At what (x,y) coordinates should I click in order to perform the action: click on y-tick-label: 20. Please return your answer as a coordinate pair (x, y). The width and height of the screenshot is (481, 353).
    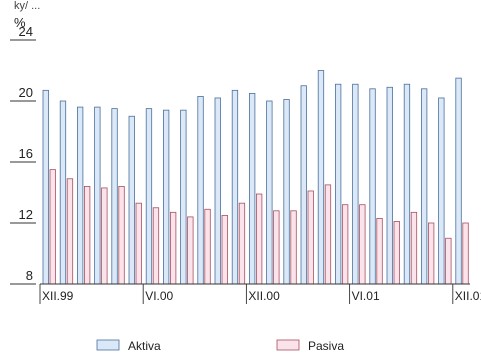
    Looking at the image, I should click on (26, 92).